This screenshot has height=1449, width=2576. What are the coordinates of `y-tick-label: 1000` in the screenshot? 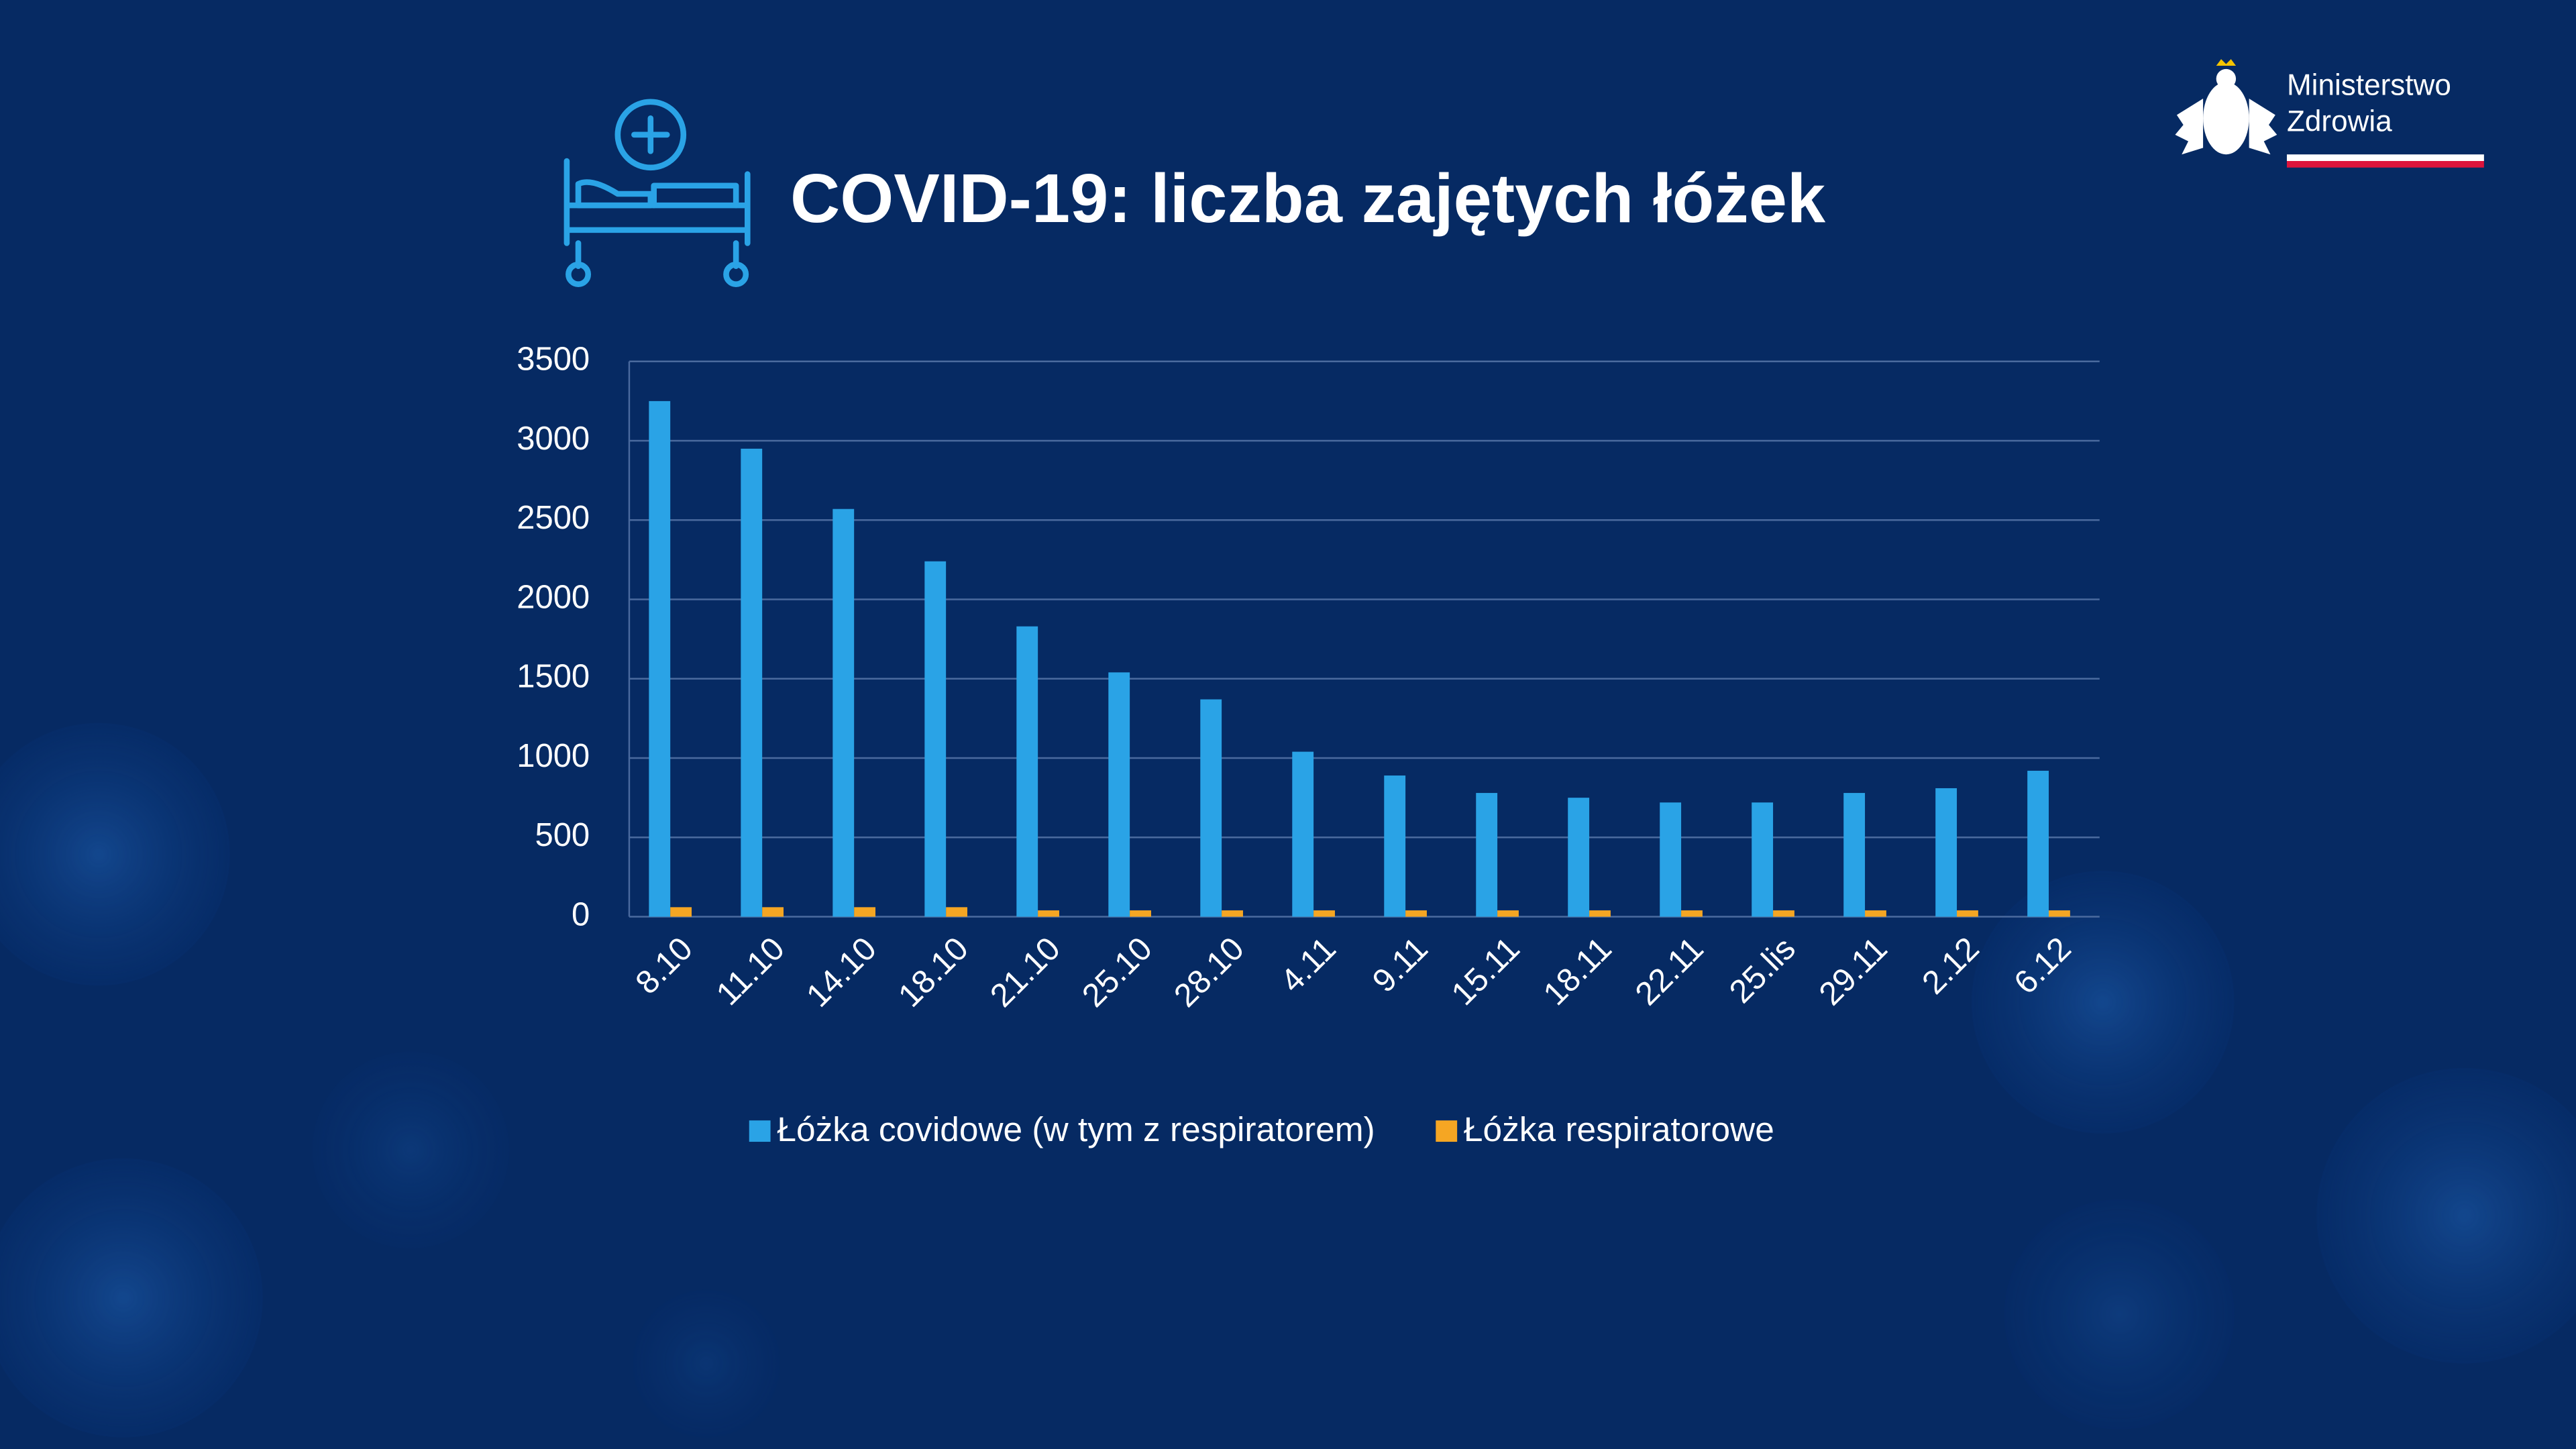 It's located at (553, 756).